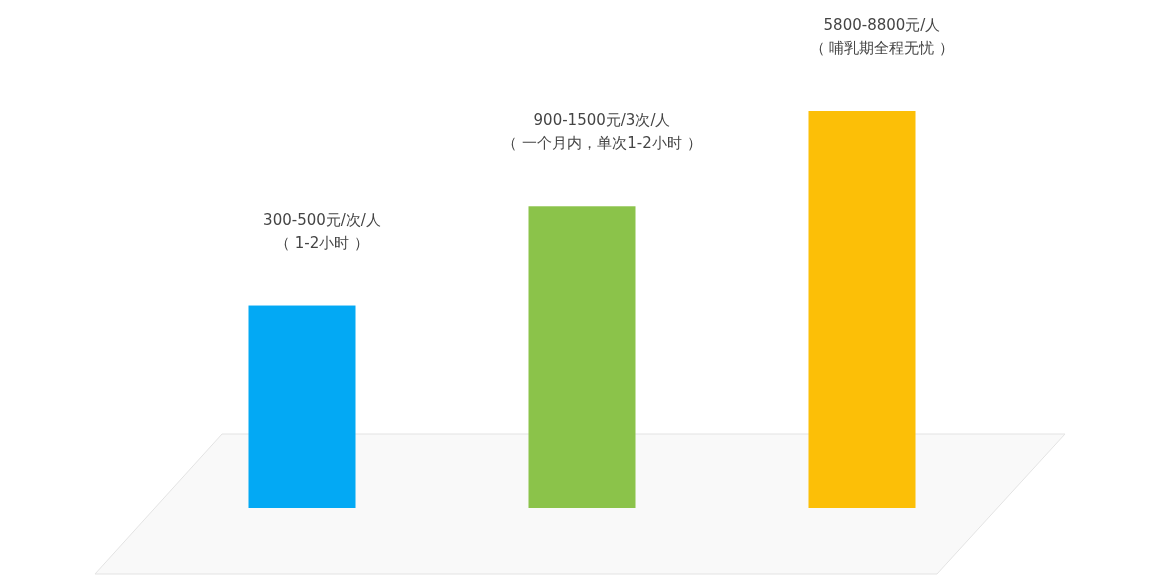  What do you see at coordinates (882, 48) in the screenshot?
I see `text: （ 哺乳期全程无忧 ）` at bounding box center [882, 48].